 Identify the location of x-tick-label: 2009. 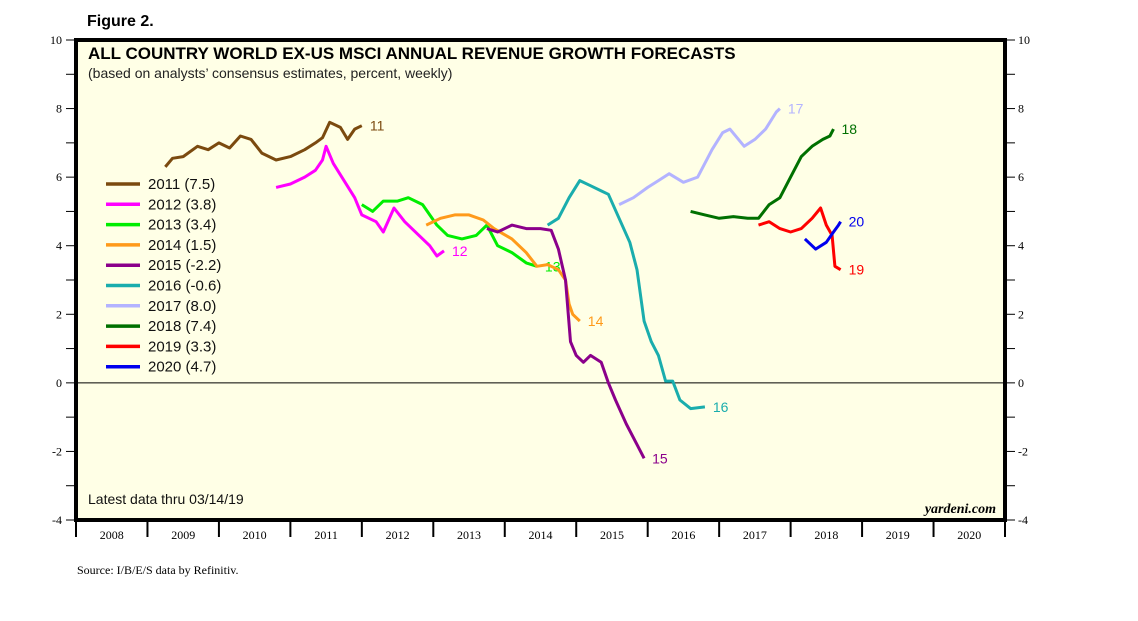
(183, 535).